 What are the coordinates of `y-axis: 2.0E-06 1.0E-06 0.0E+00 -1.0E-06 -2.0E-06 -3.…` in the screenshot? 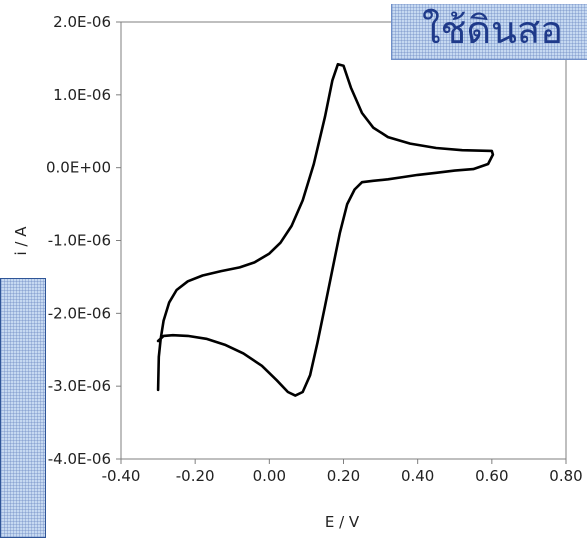 It's located at (83, 240).